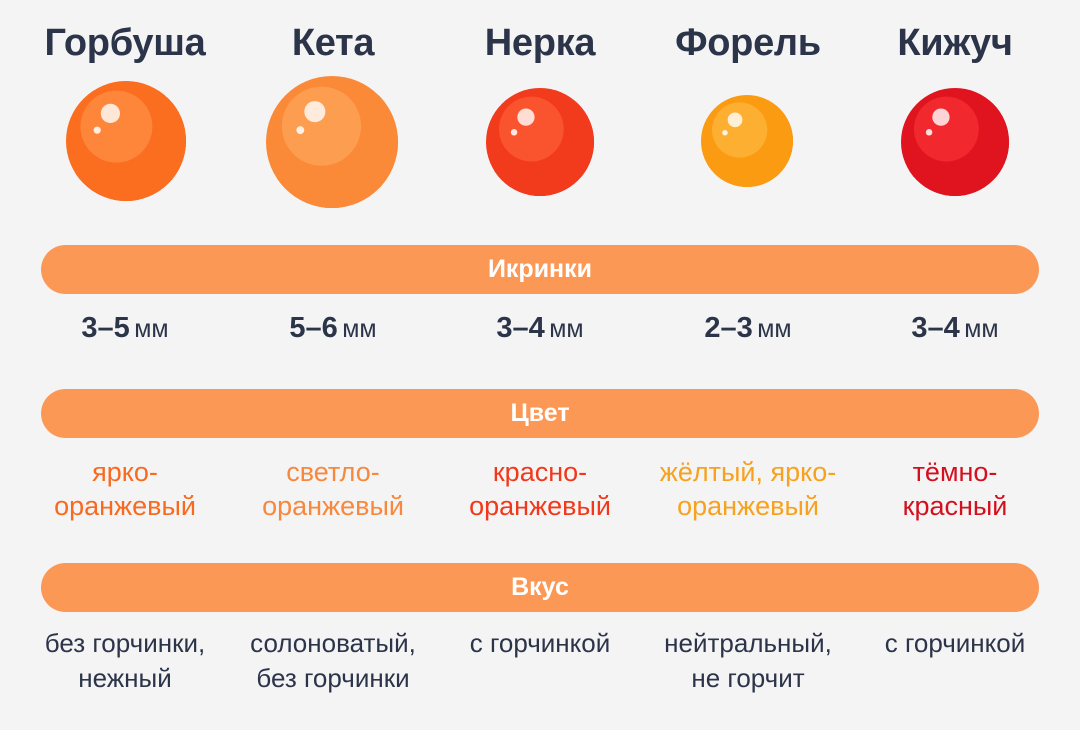 The image size is (1080, 730). What do you see at coordinates (125, 472) in the screenshot?
I see `color-line: ярко-` at bounding box center [125, 472].